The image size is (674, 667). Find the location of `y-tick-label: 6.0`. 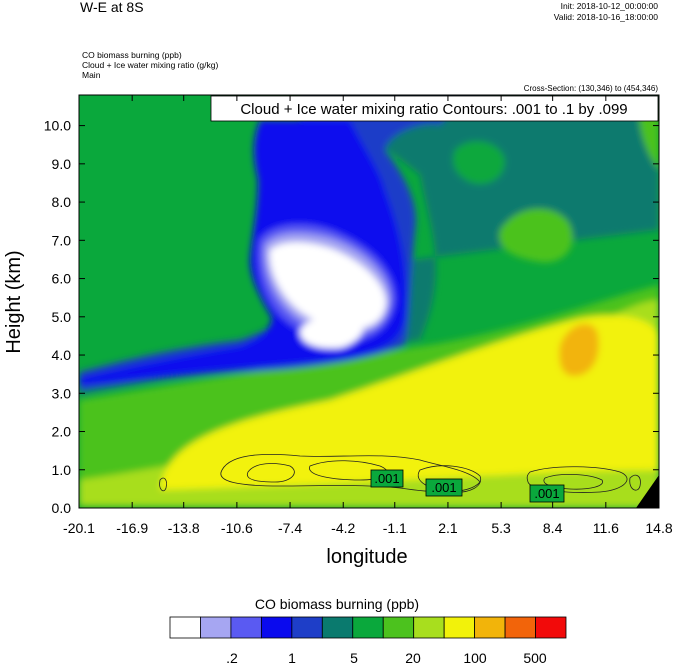

y-tick-label: 6.0 is located at coordinates (62, 279).